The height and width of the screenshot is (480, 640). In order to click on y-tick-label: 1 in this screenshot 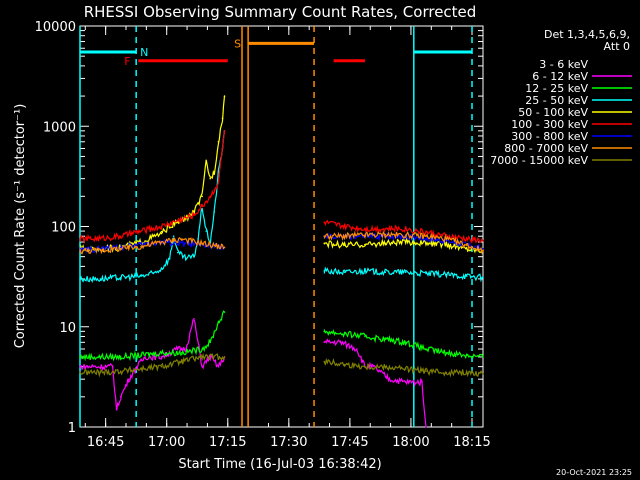, I will do `click(72, 428)`.